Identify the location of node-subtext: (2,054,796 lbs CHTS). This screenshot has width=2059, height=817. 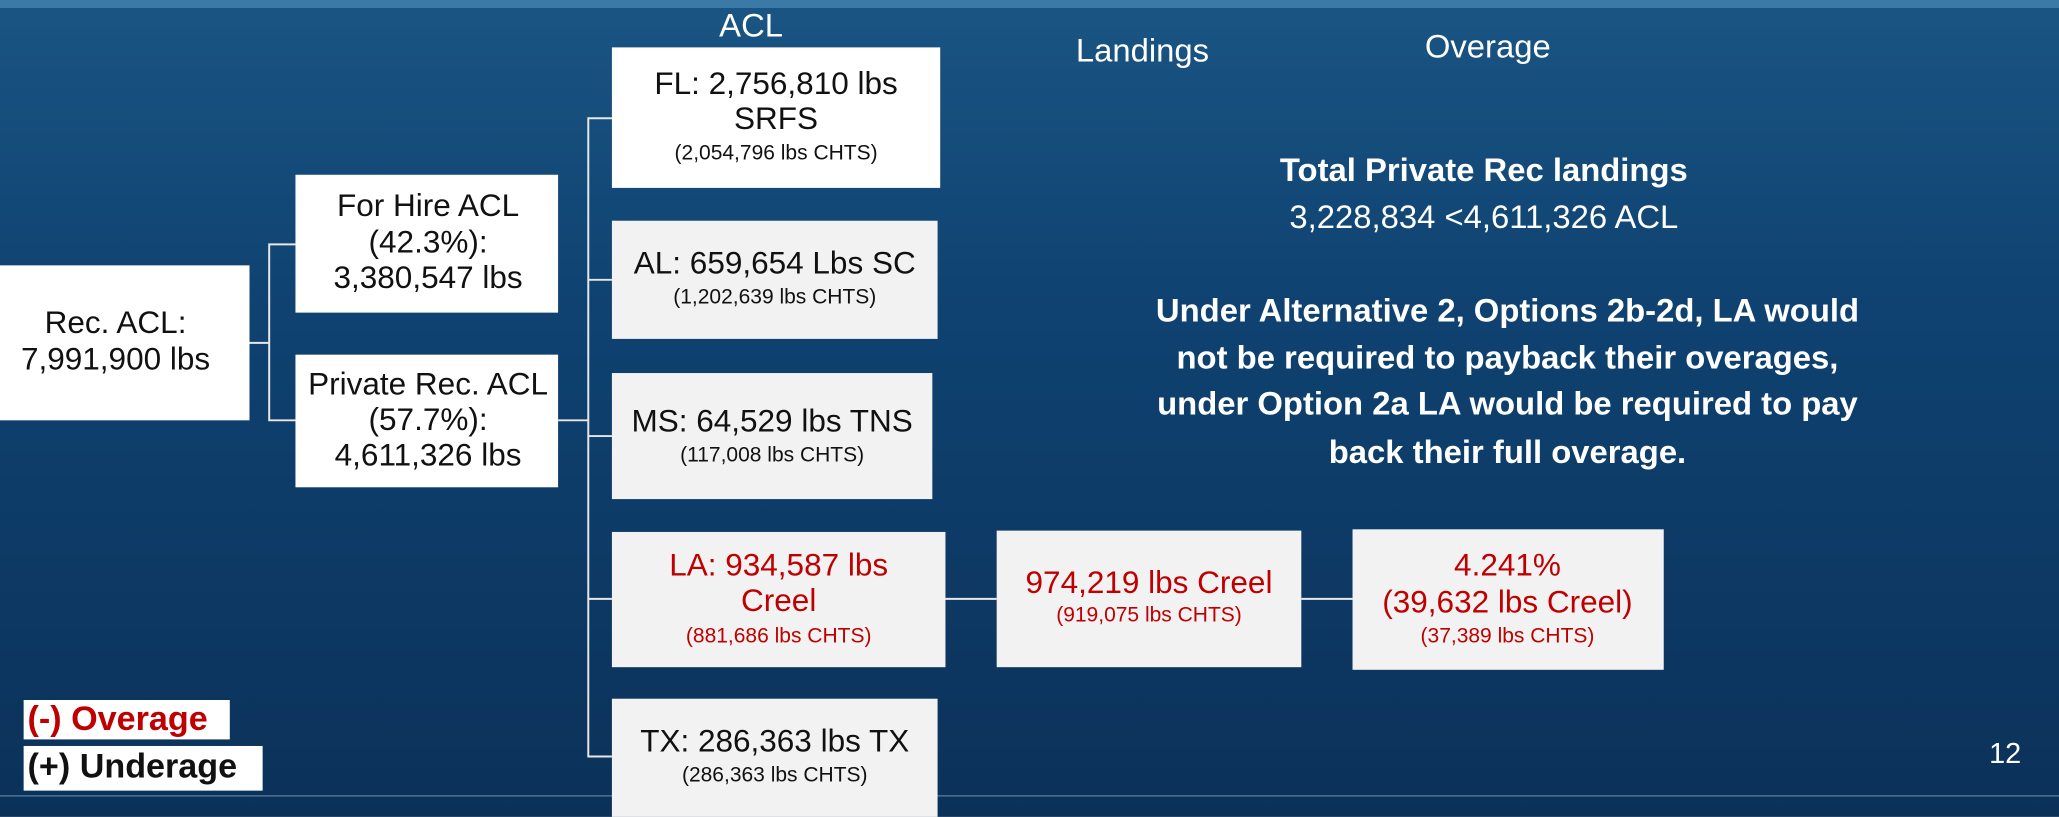
(776, 152).